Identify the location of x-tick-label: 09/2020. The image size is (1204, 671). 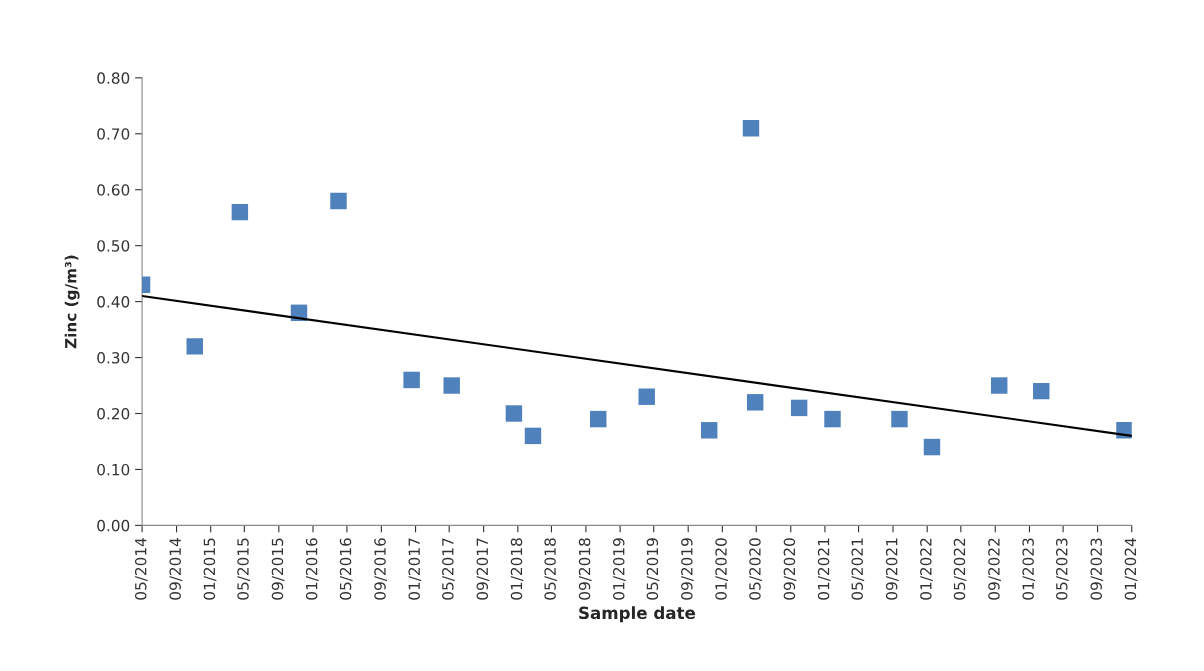
(790, 569).